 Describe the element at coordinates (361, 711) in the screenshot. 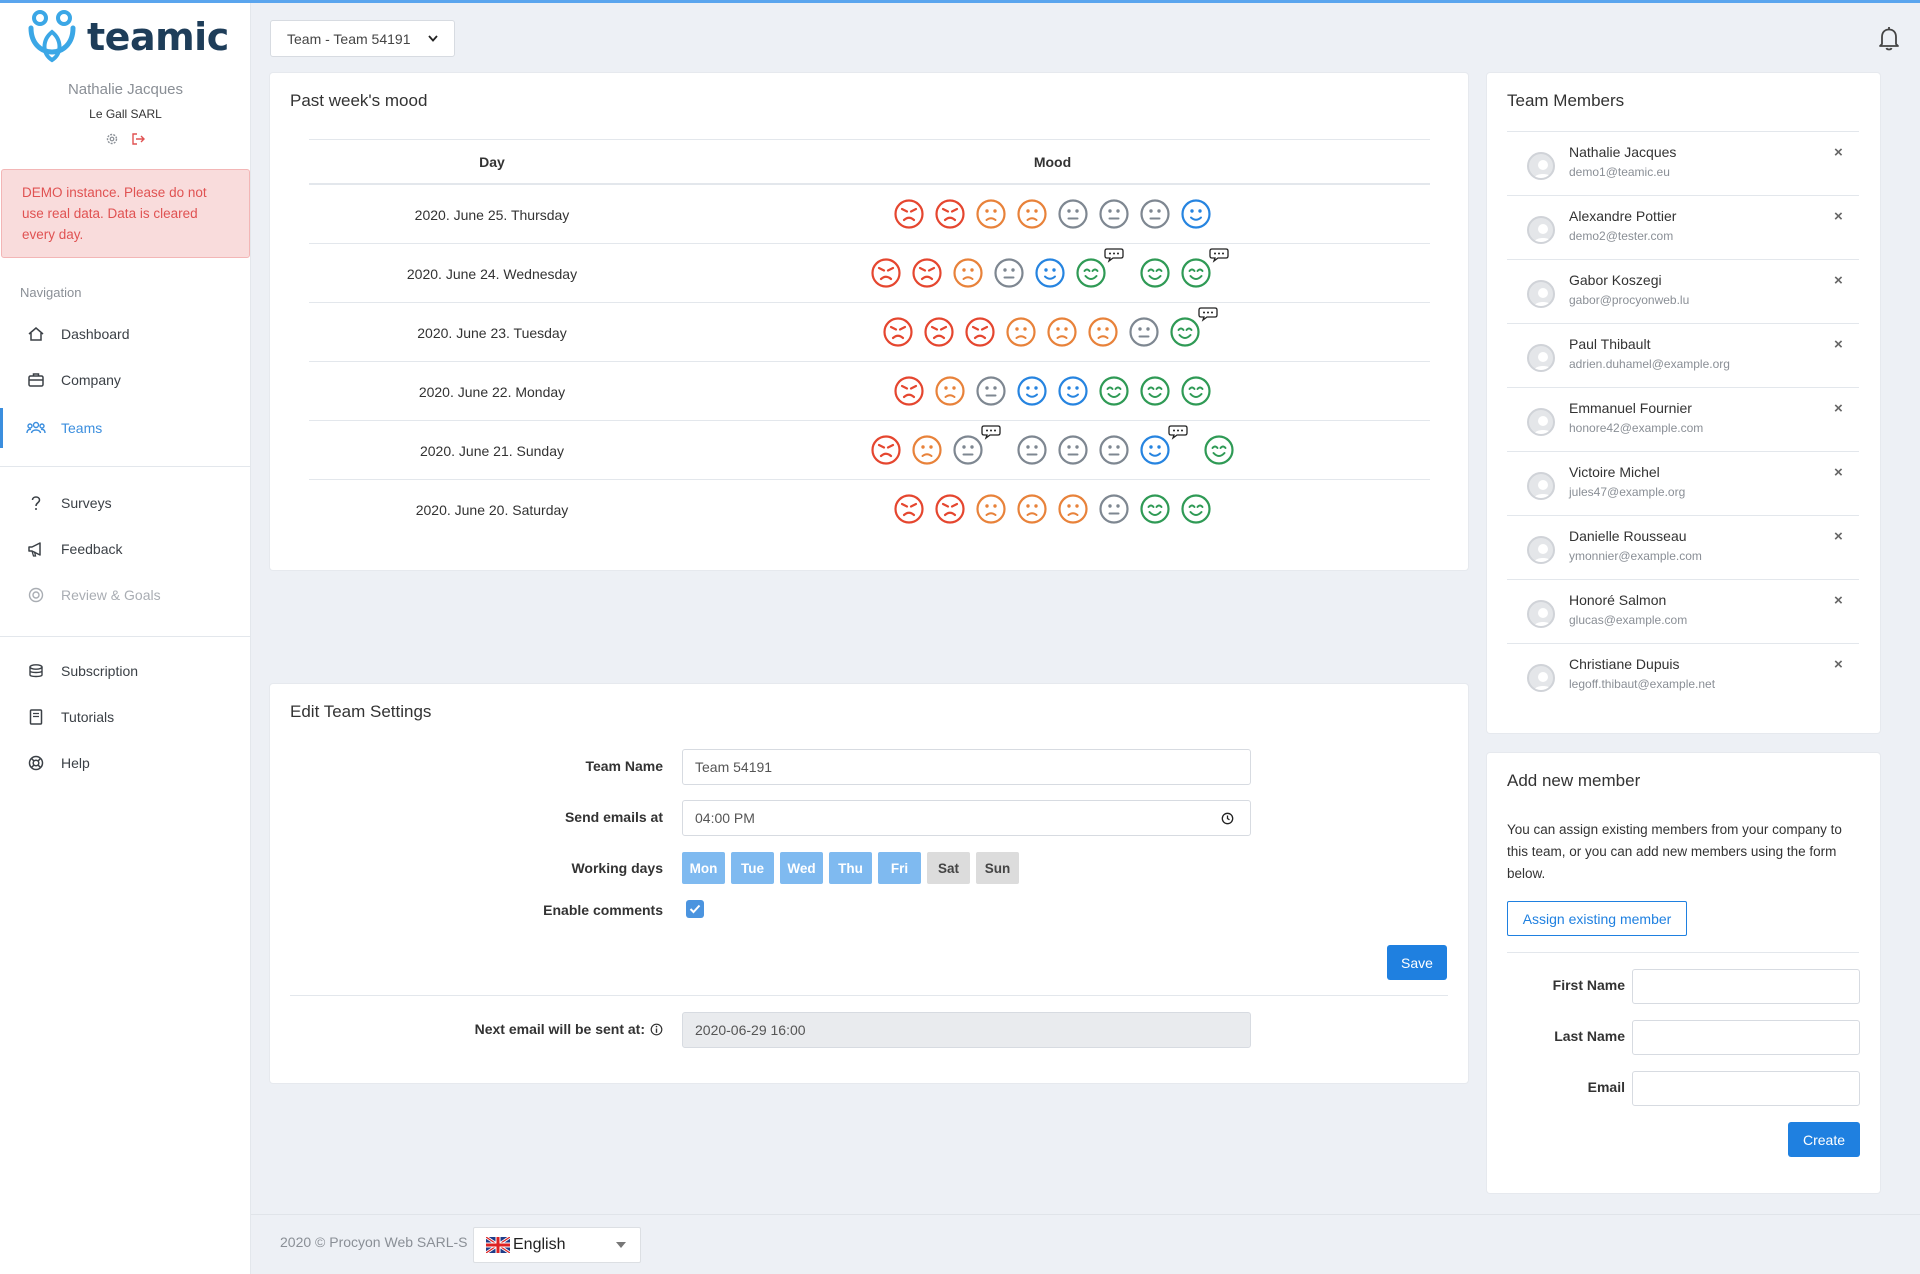

I see `settings-title: Edit Team Settings` at that location.